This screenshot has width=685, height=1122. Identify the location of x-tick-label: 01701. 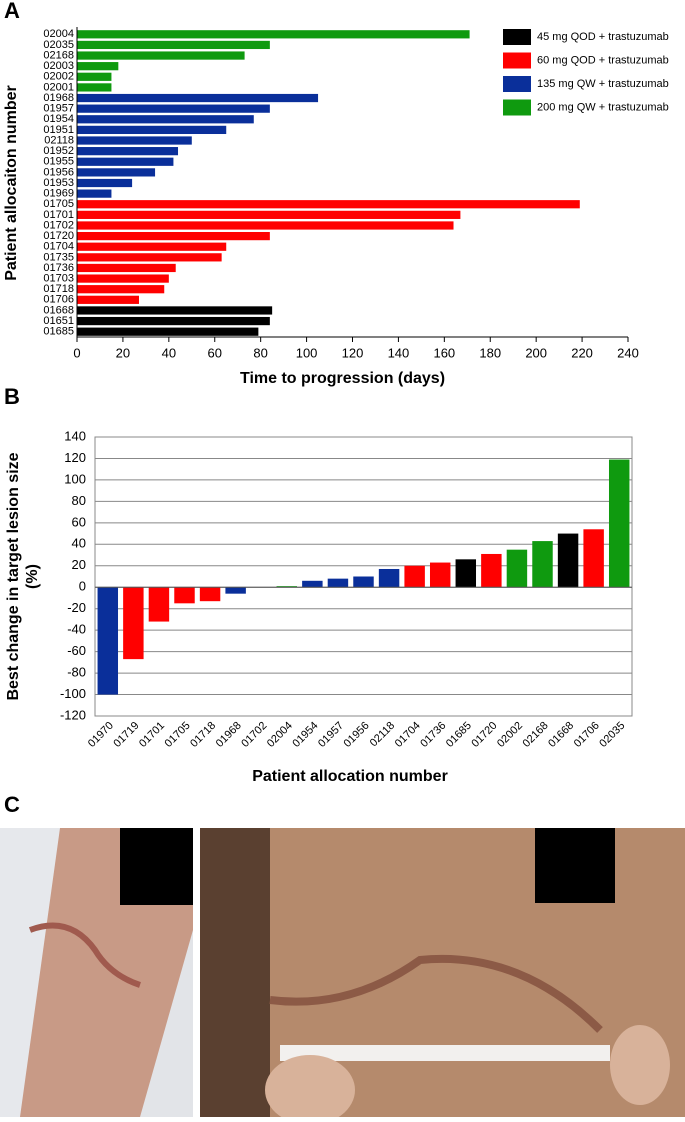
(152, 735).